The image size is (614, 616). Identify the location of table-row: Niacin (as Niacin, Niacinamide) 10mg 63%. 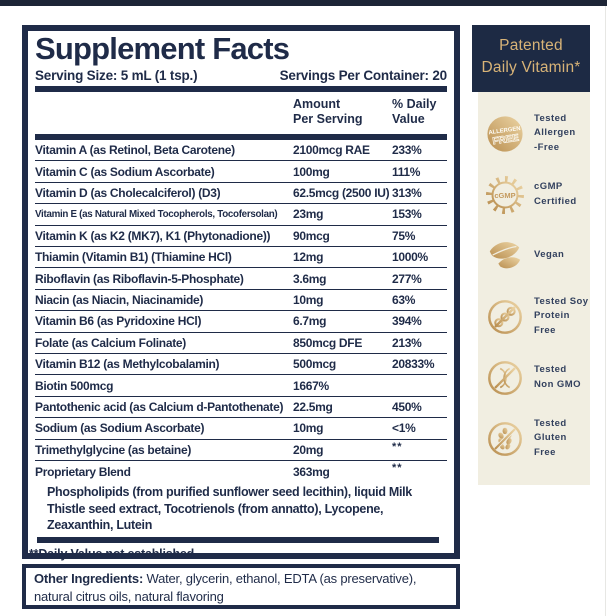
(241, 301).